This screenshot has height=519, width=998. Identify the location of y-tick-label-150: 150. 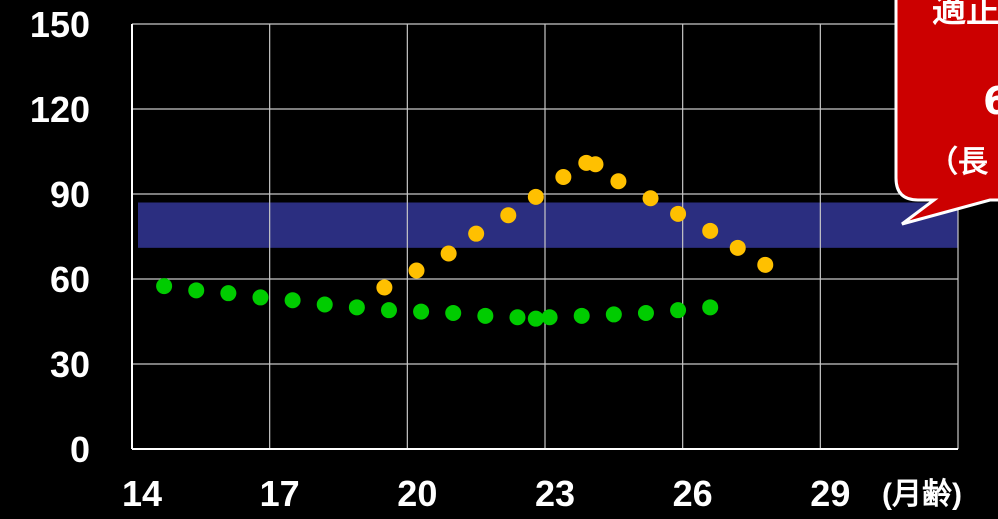
(60, 24).